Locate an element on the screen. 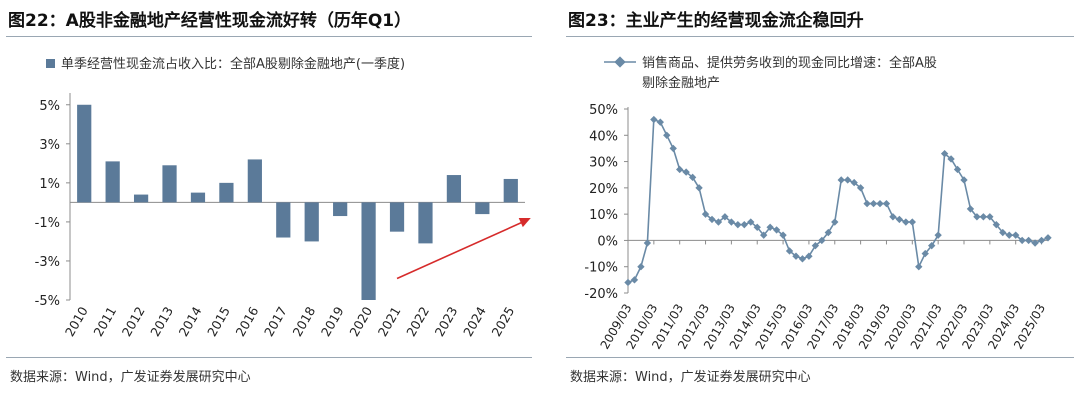  y-tick-label: 3% is located at coordinates (49, 145).